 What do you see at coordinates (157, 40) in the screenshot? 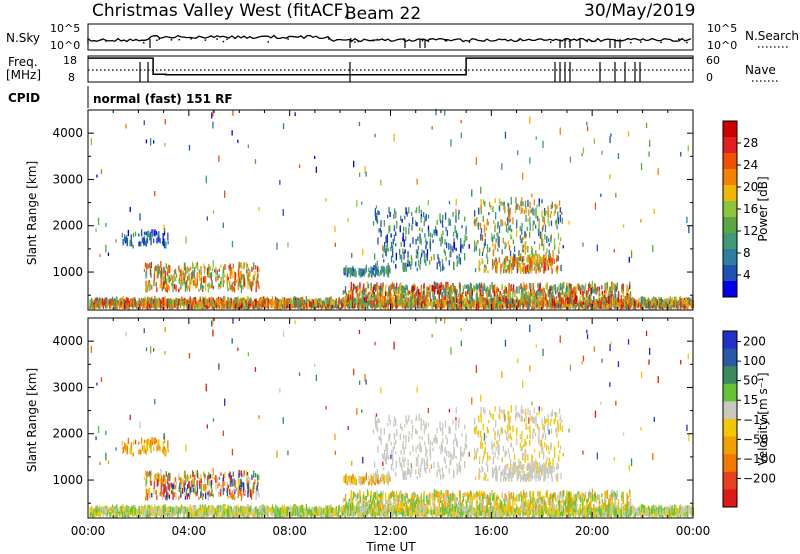
I see `nsearch-dot` at bounding box center [157, 40].